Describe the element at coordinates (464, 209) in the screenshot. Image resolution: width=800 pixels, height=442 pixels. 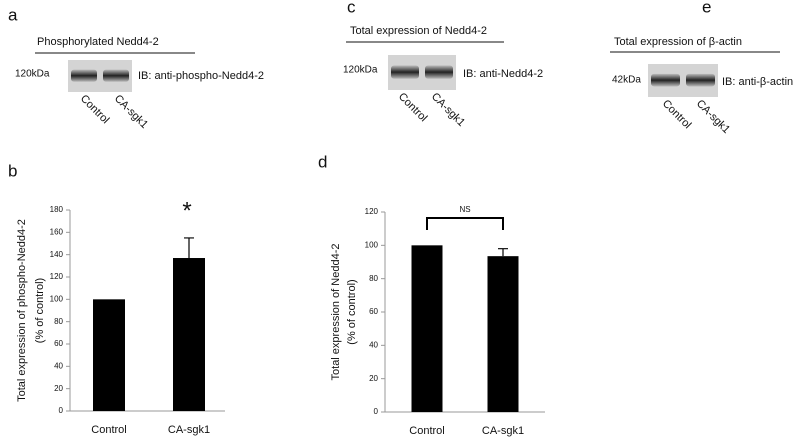
I see `significance-marker: NS` at that location.